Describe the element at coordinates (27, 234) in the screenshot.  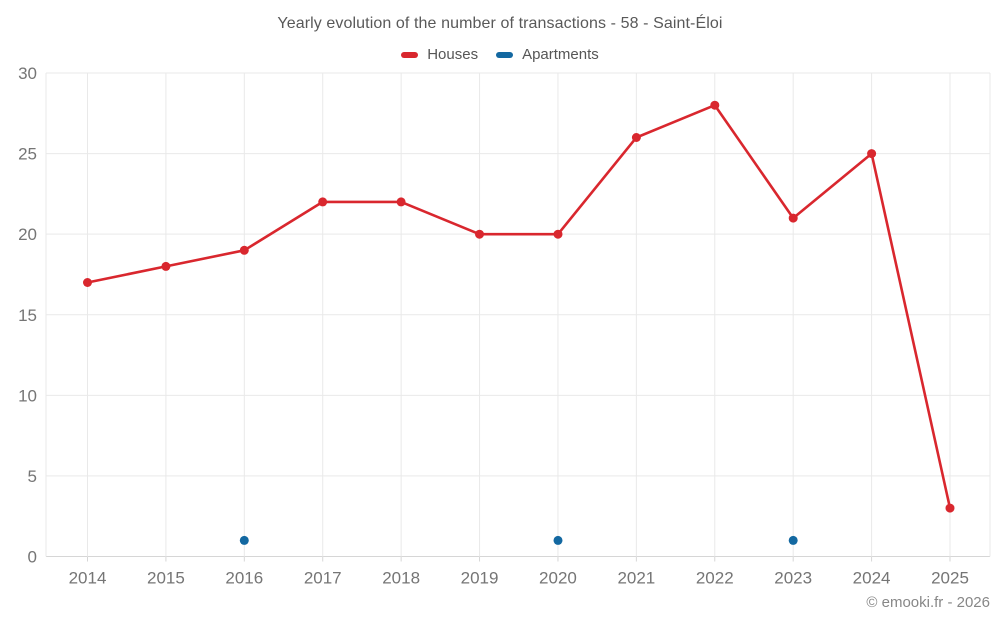
I see `y-tick-label-20: 20` at that location.